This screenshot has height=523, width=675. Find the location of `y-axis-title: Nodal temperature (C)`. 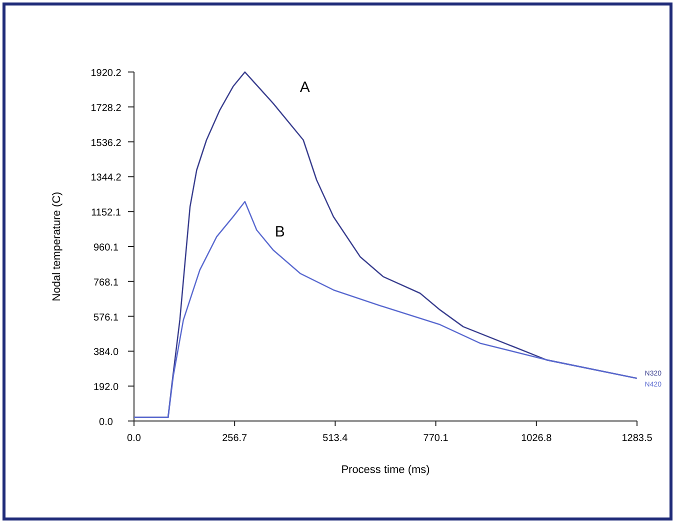

y-axis-title: Nodal temperature (C) is located at coordinates (57, 247).